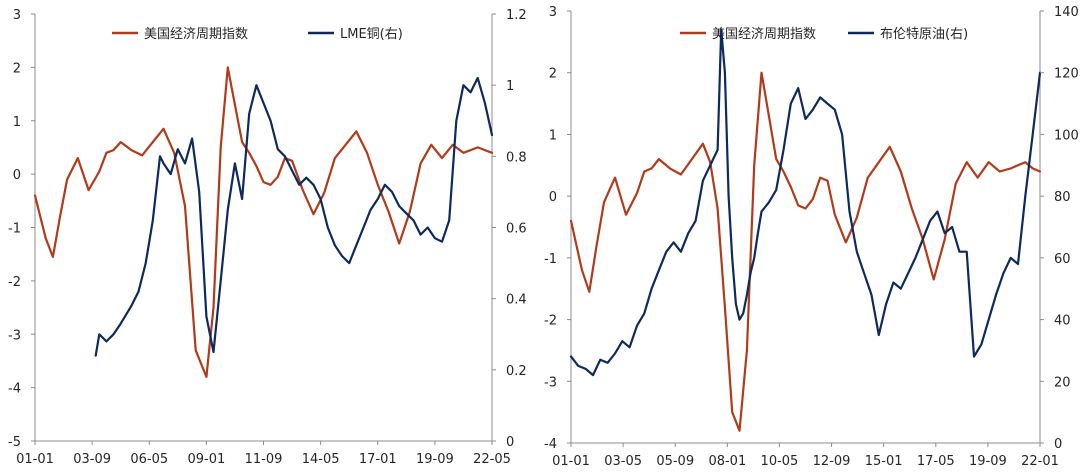  What do you see at coordinates (321, 459) in the screenshot?
I see `x-tick-label: 14-05` at bounding box center [321, 459].